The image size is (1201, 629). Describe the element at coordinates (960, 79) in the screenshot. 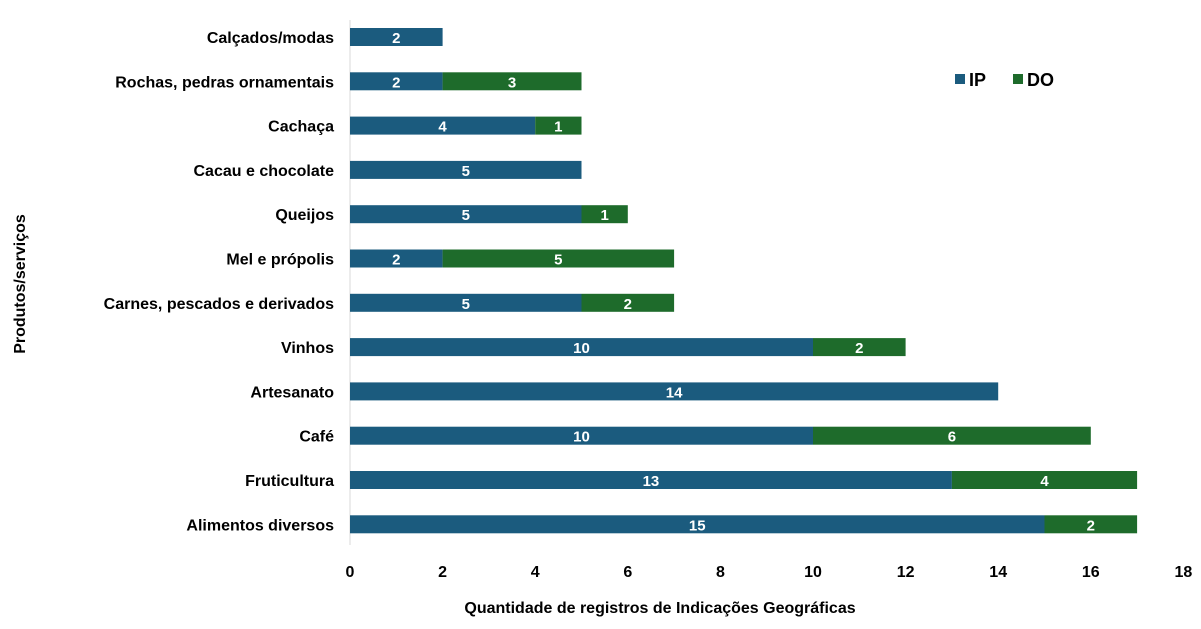

I see `legend-swatch-ip` at that location.